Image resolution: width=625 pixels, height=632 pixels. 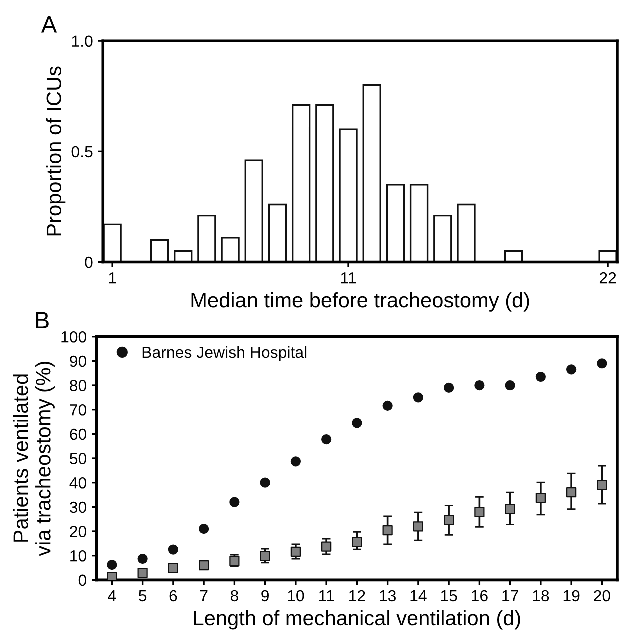 What do you see at coordinates (174, 596) in the screenshot?
I see `x-tick-label: 6` at bounding box center [174, 596].